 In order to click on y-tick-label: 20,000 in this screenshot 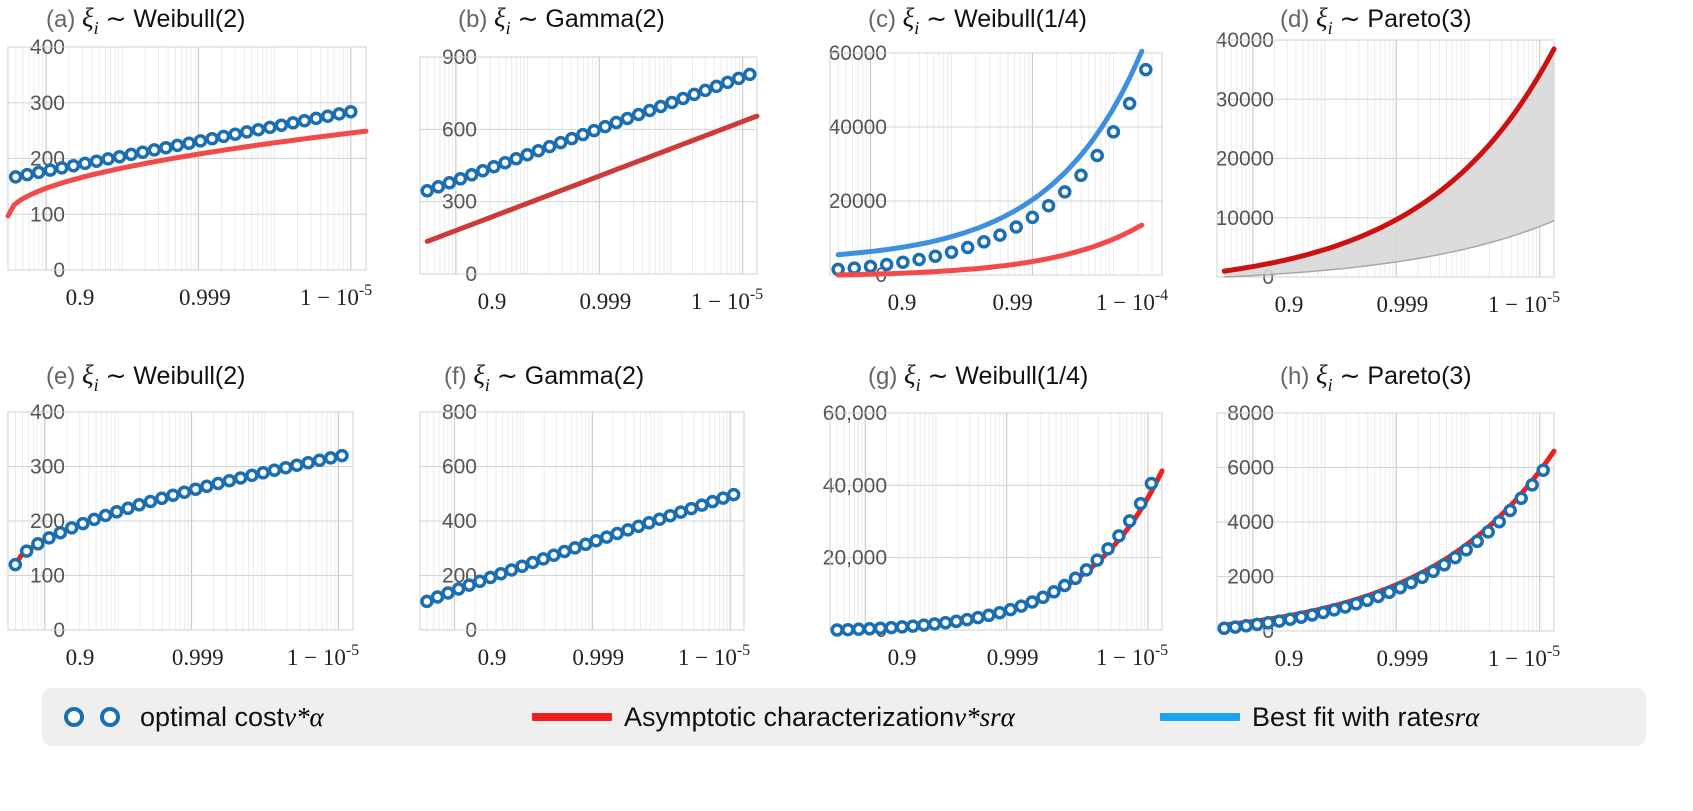, I will do `click(855, 558)`.